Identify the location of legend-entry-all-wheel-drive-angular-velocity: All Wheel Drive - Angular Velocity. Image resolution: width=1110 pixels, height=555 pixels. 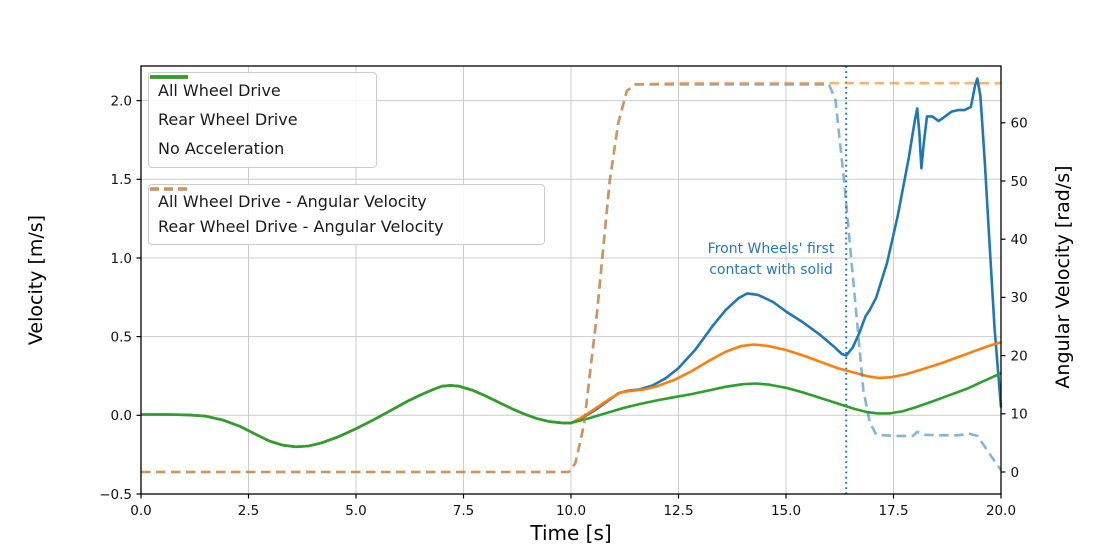
(343, 199).